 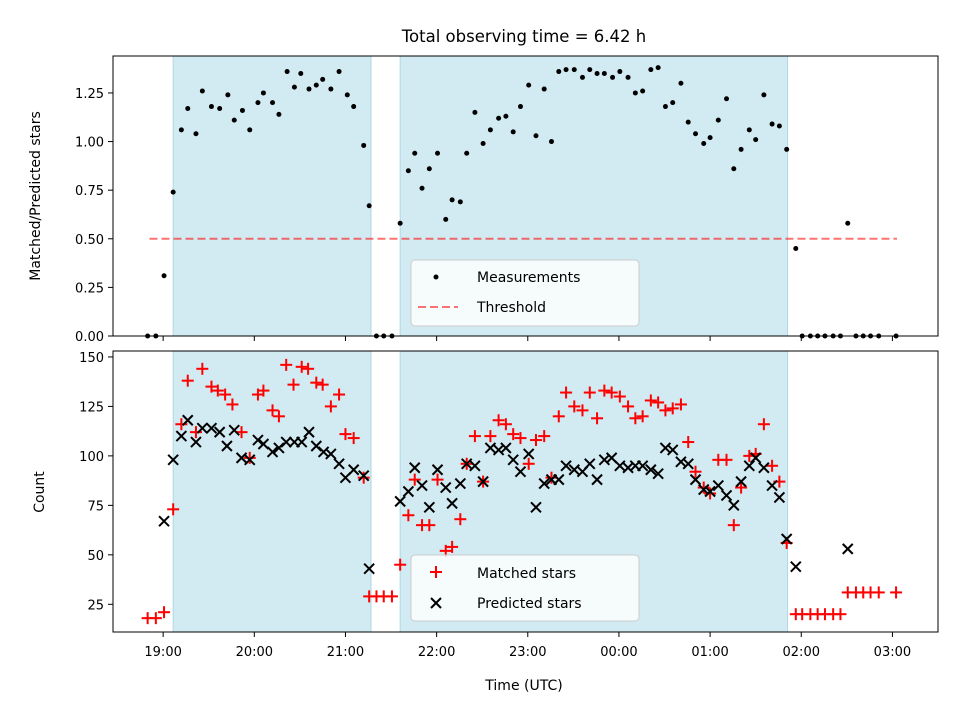 What do you see at coordinates (91, 407) in the screenshot?
I see `y-tick-label: 125` at bounding box center [91, 407].